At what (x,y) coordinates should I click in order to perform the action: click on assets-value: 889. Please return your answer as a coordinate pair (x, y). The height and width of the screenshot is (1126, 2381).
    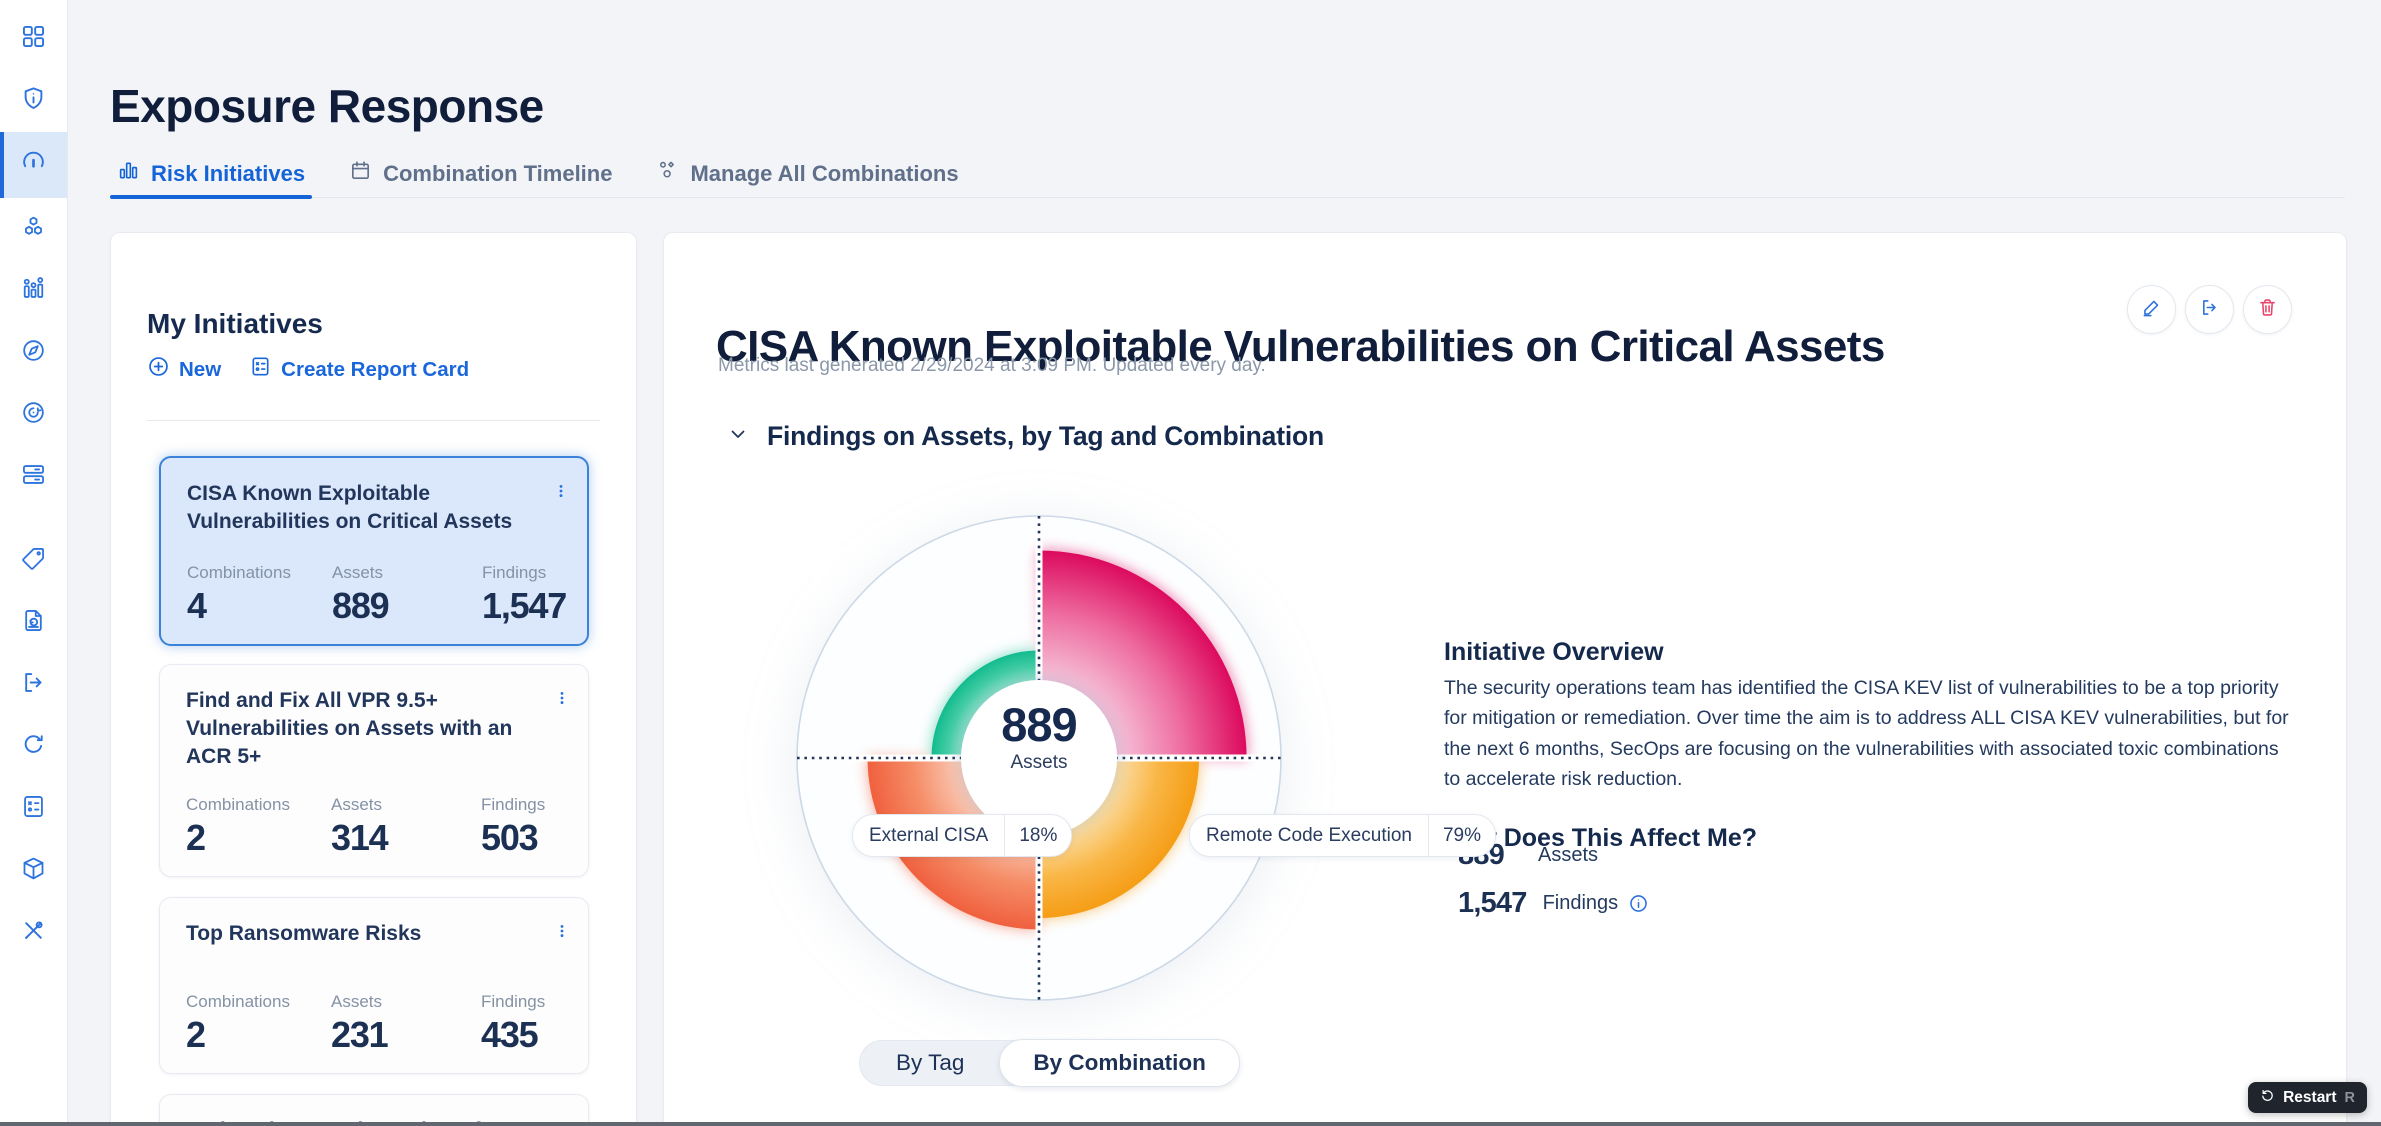
    Looking at the image, I should click on (361, 605).